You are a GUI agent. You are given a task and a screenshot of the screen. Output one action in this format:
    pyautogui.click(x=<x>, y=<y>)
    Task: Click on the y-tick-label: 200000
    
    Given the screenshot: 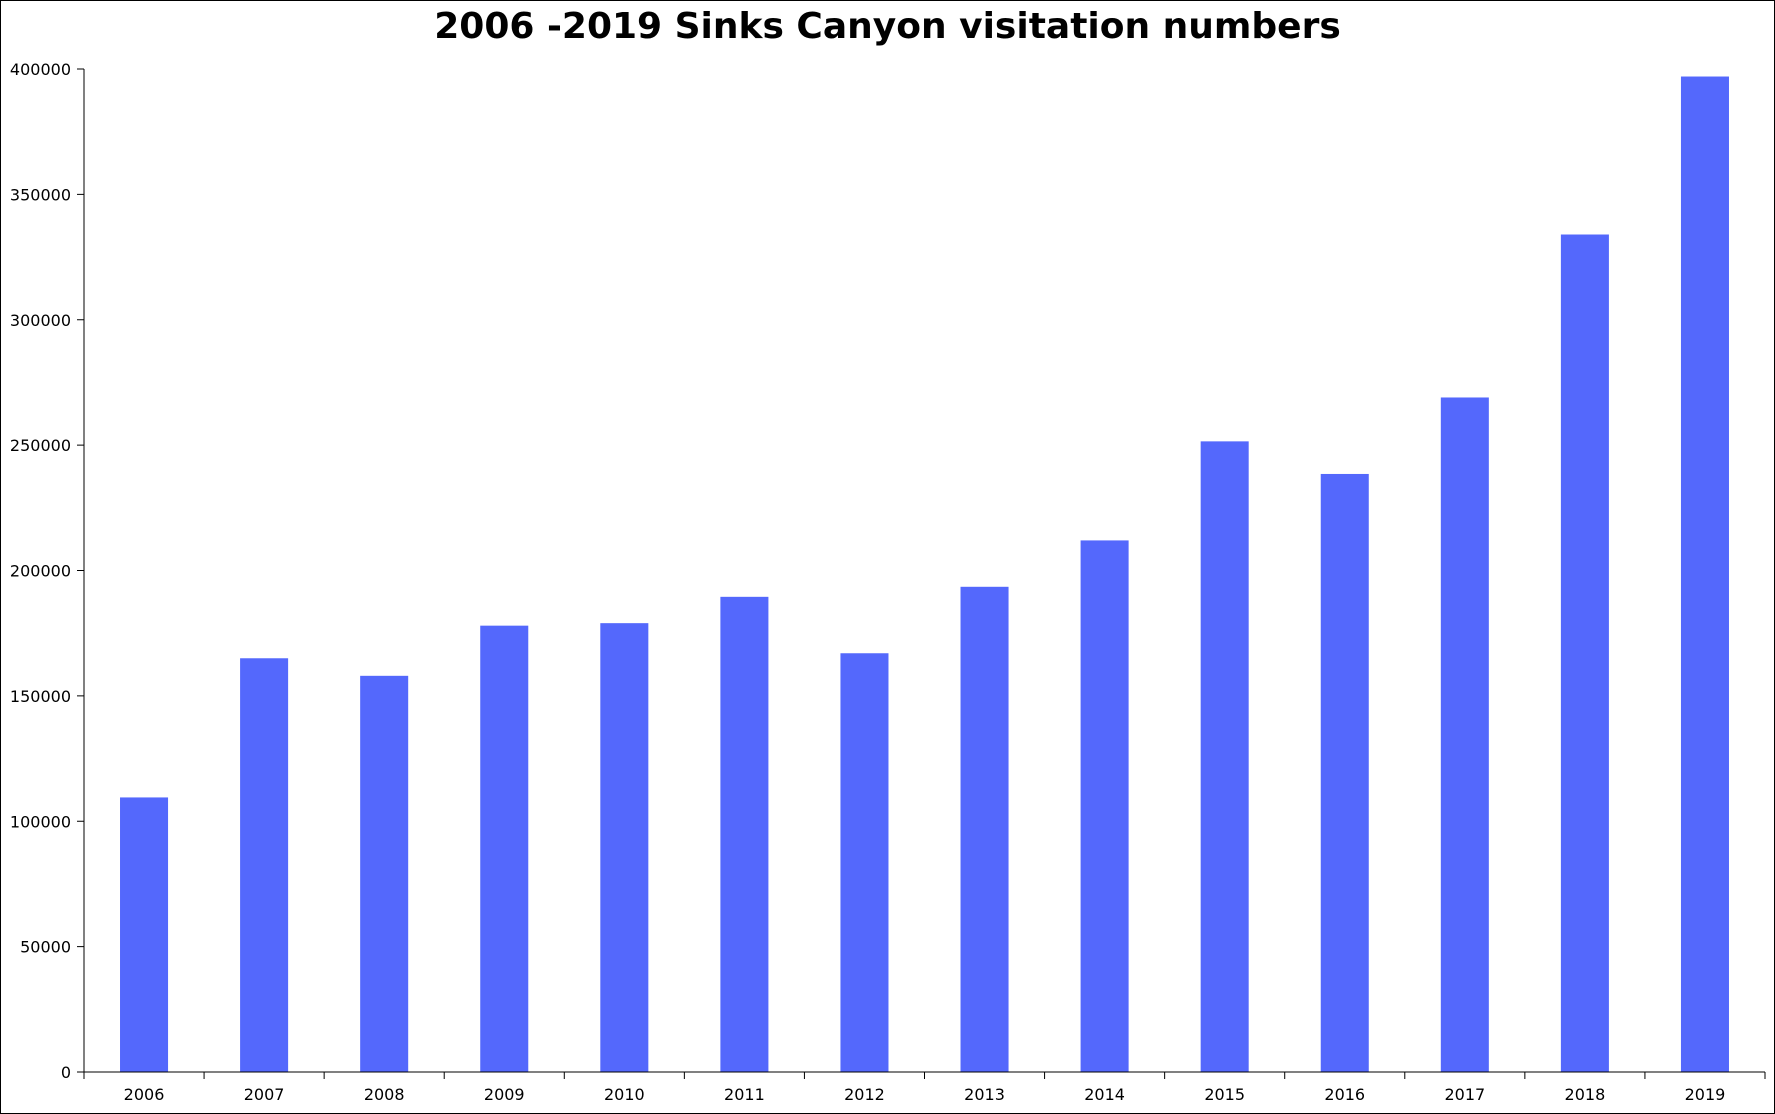 What is the action you would take?
    pyautogui.click(x=40, y=571)
    